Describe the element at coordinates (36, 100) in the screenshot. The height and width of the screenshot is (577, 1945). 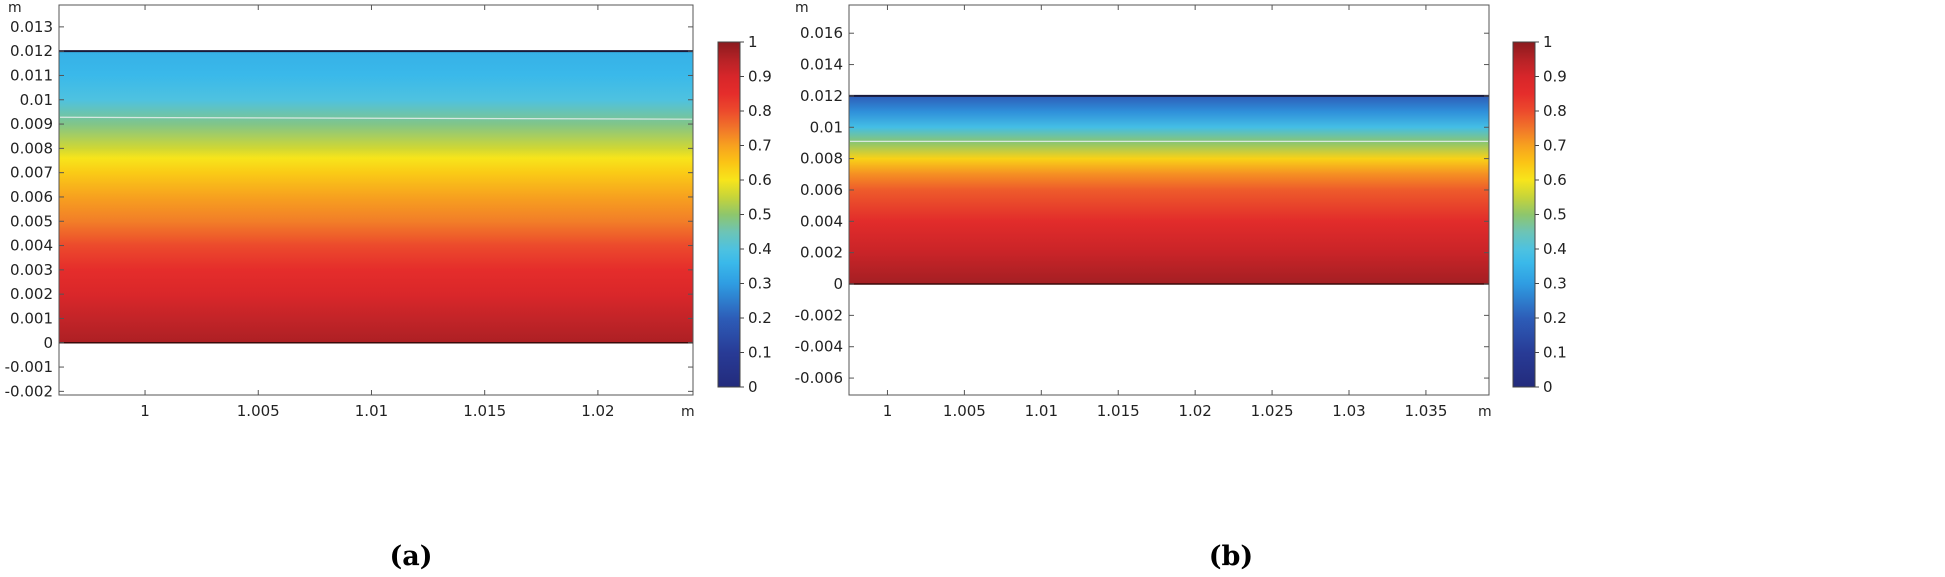
I see `panel-a-y-tick-label: 0.01` at that location.